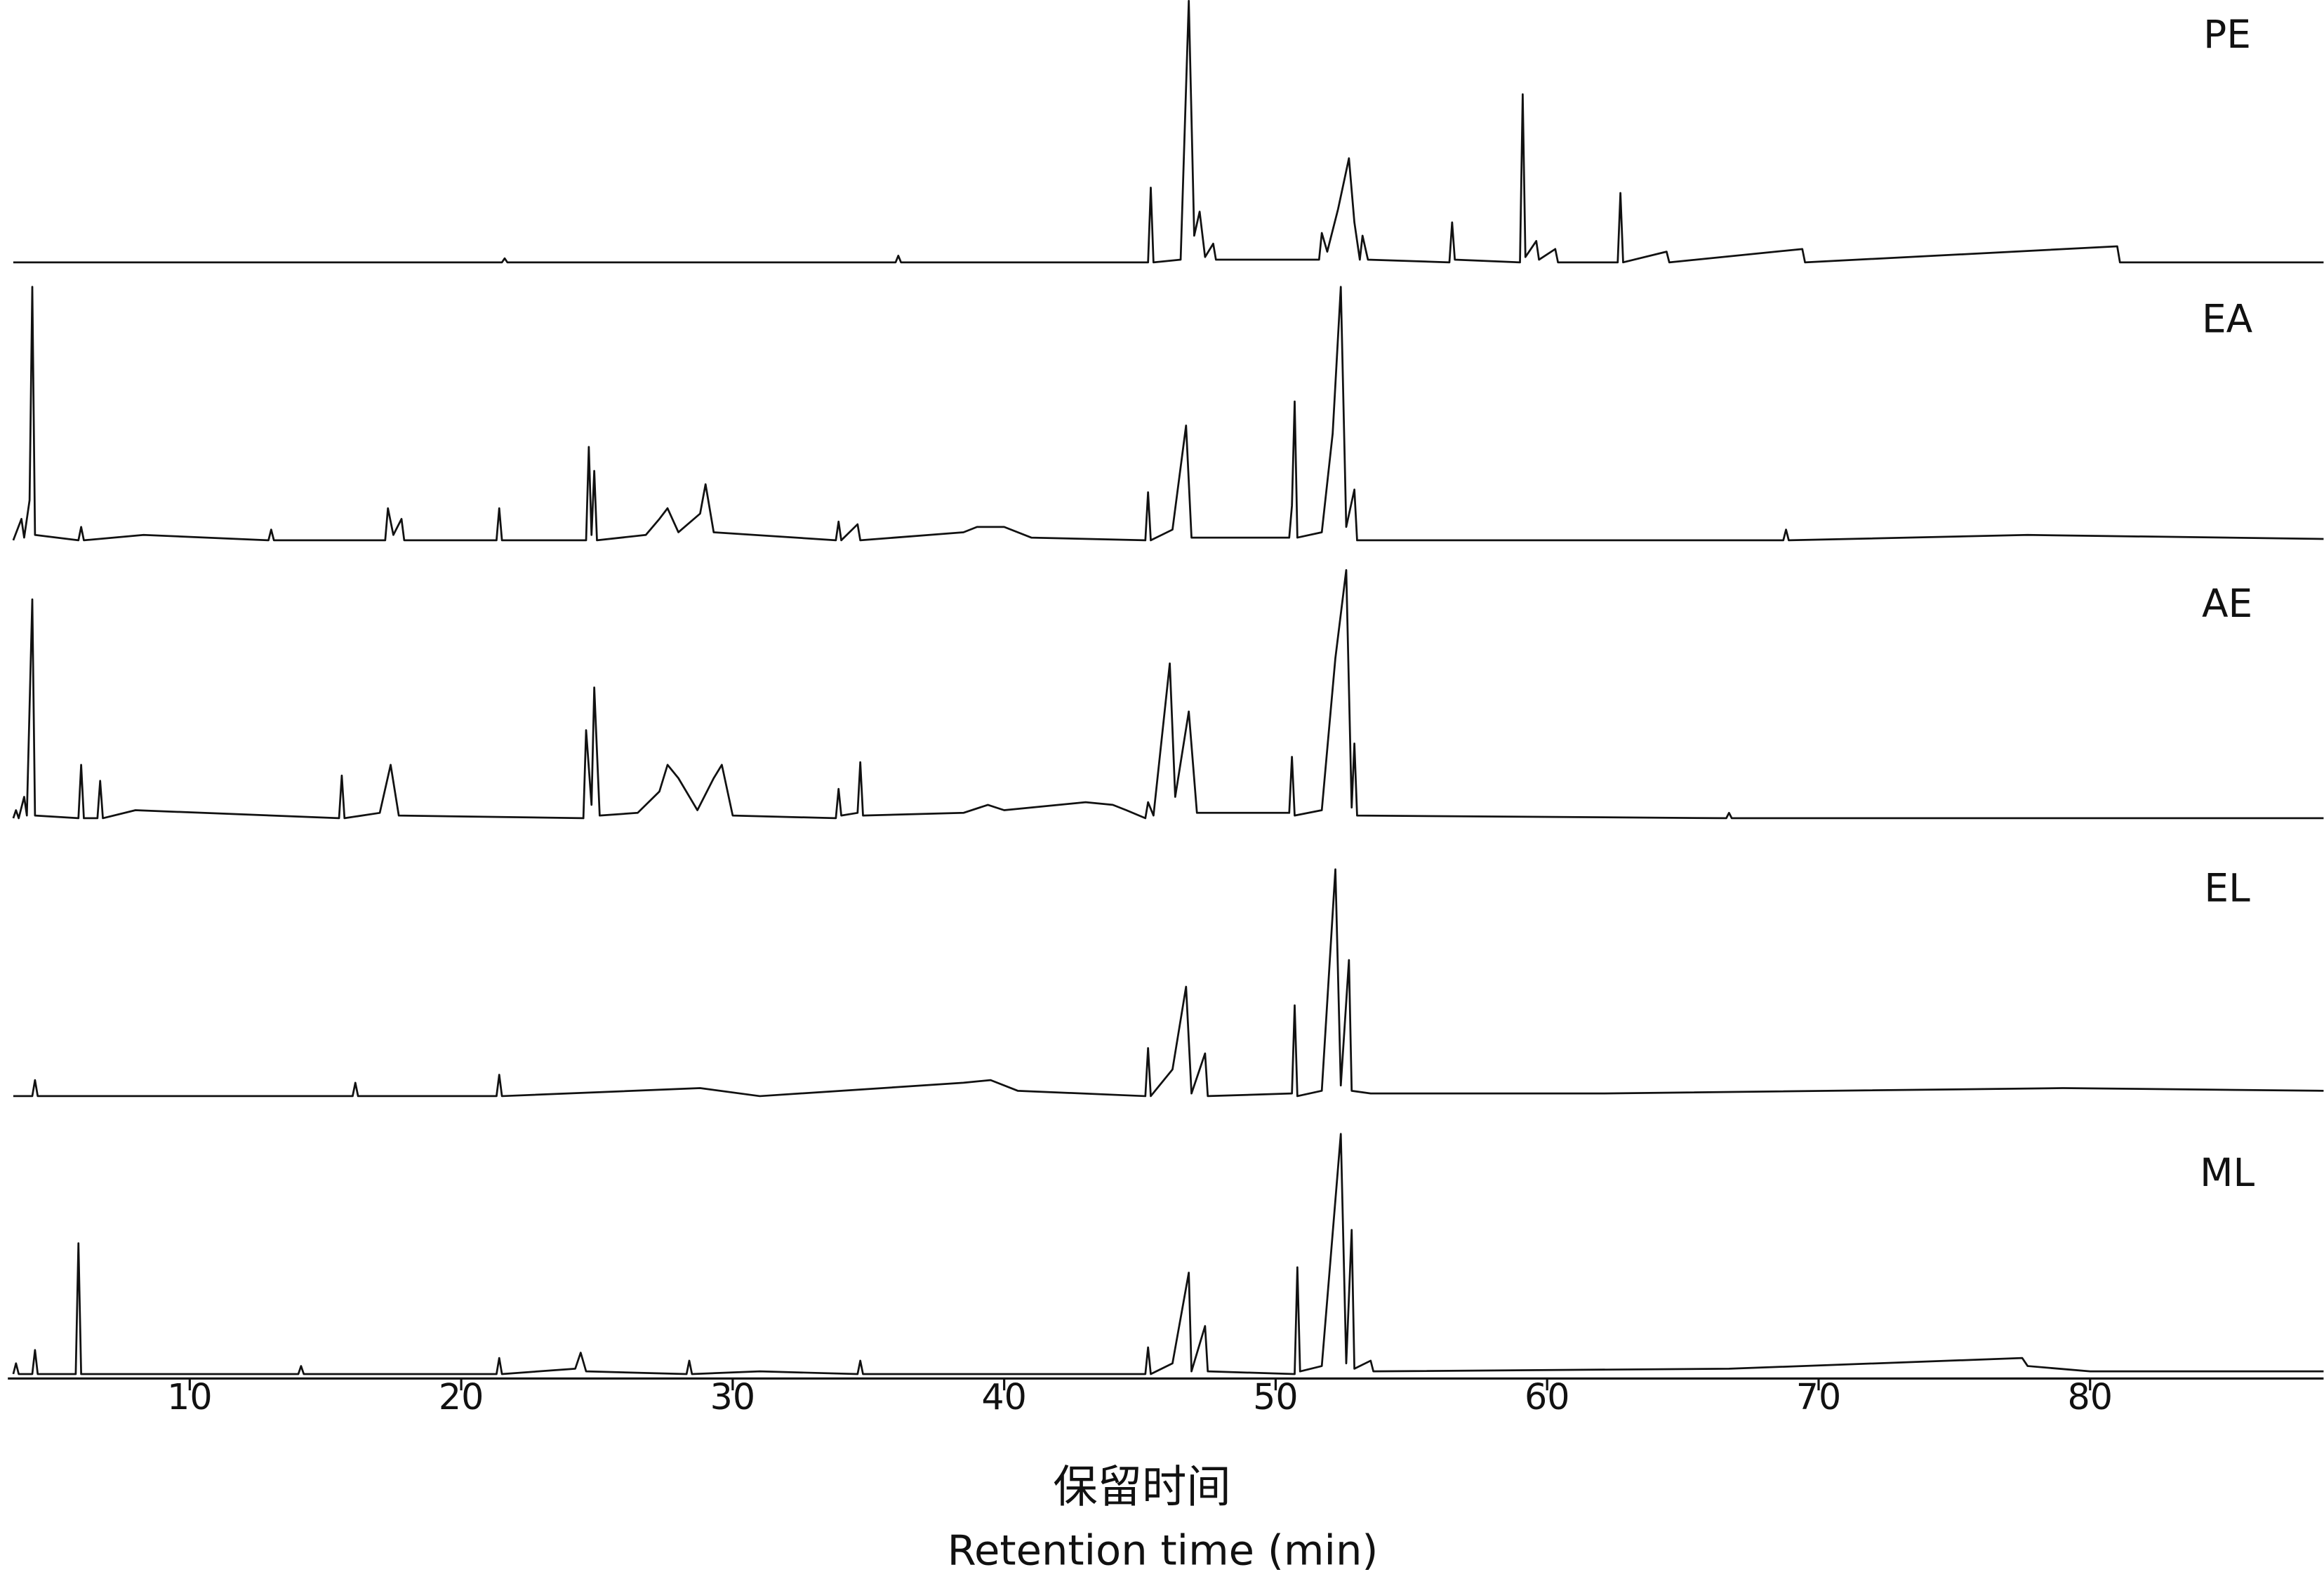 The image size is (2324, 1586). Describe the element at coordinates (190, 1397) in the screenshot. I see `x-tick-label: 10` at that location.